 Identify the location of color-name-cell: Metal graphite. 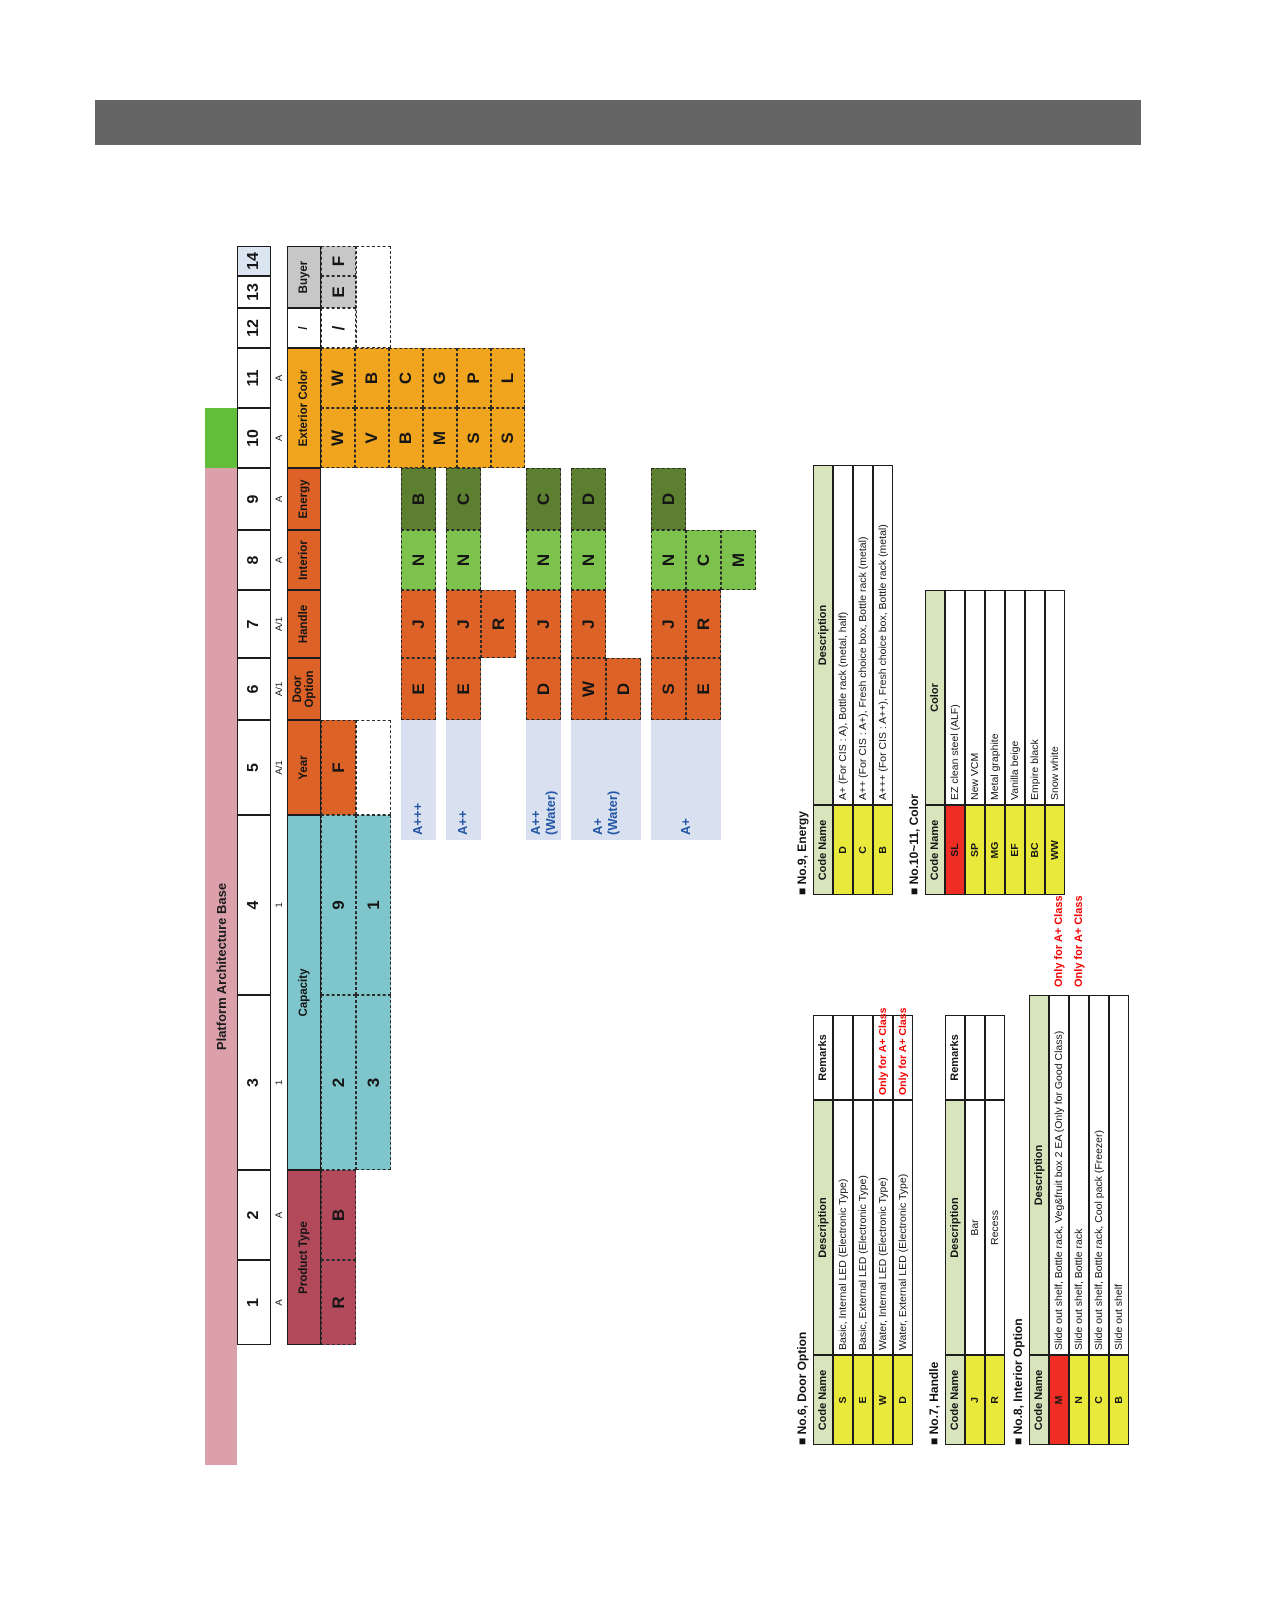
(995, 697).